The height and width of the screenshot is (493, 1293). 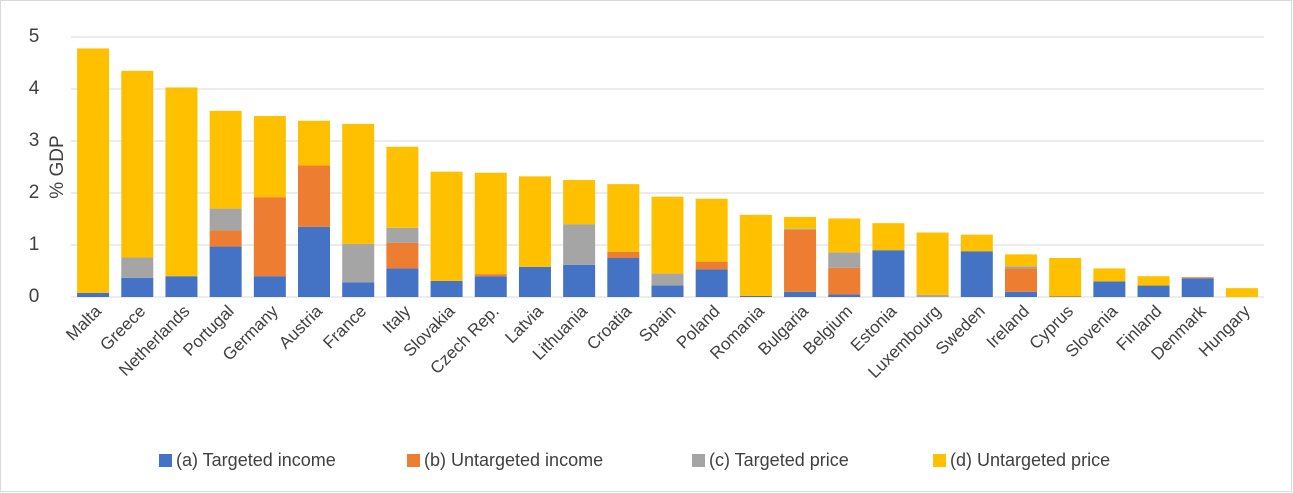 I want to click on y-tick-label: 2, so click(x=34, y=192).